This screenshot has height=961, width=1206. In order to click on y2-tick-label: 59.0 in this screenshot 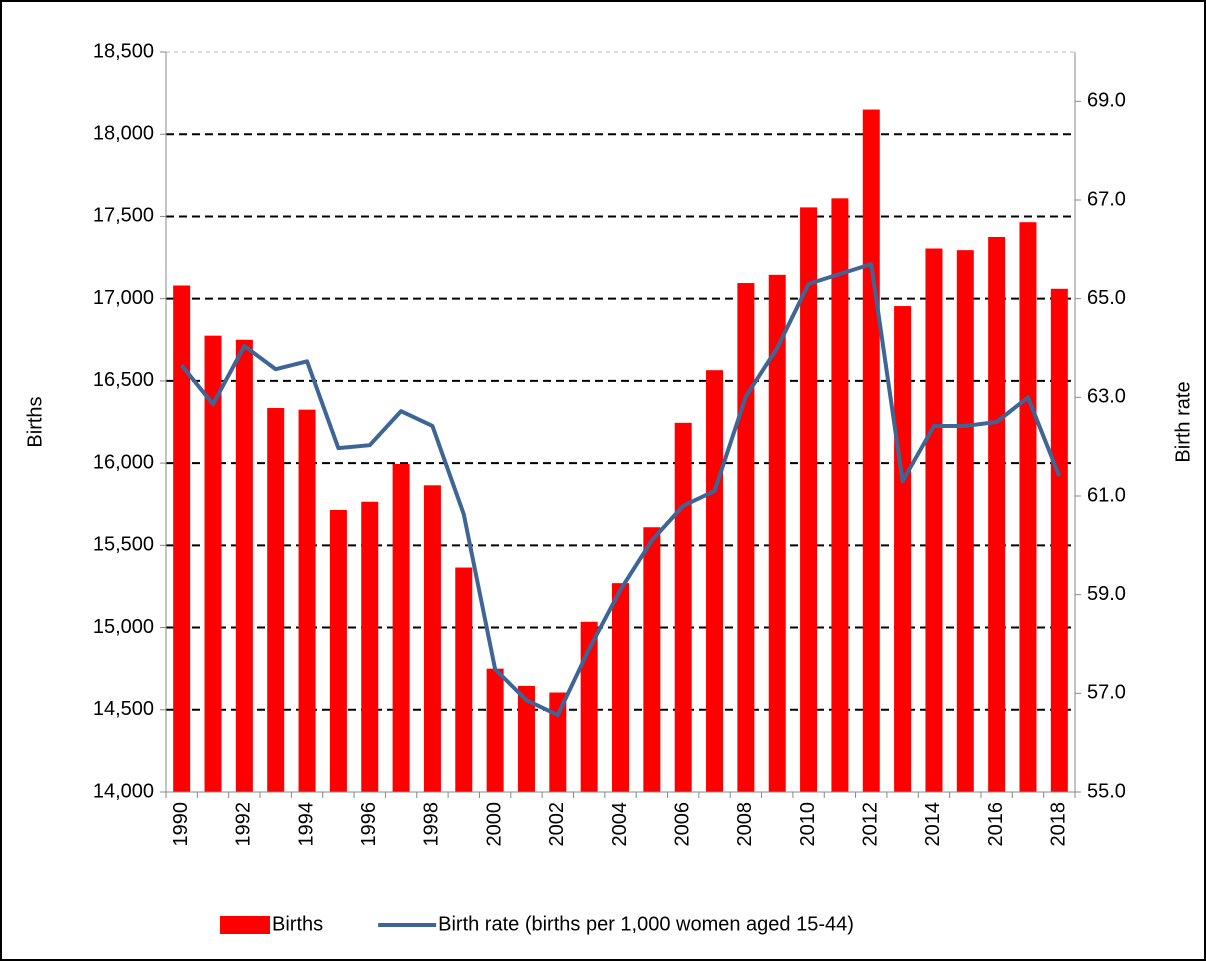, I will do `click(1106, 594)`.